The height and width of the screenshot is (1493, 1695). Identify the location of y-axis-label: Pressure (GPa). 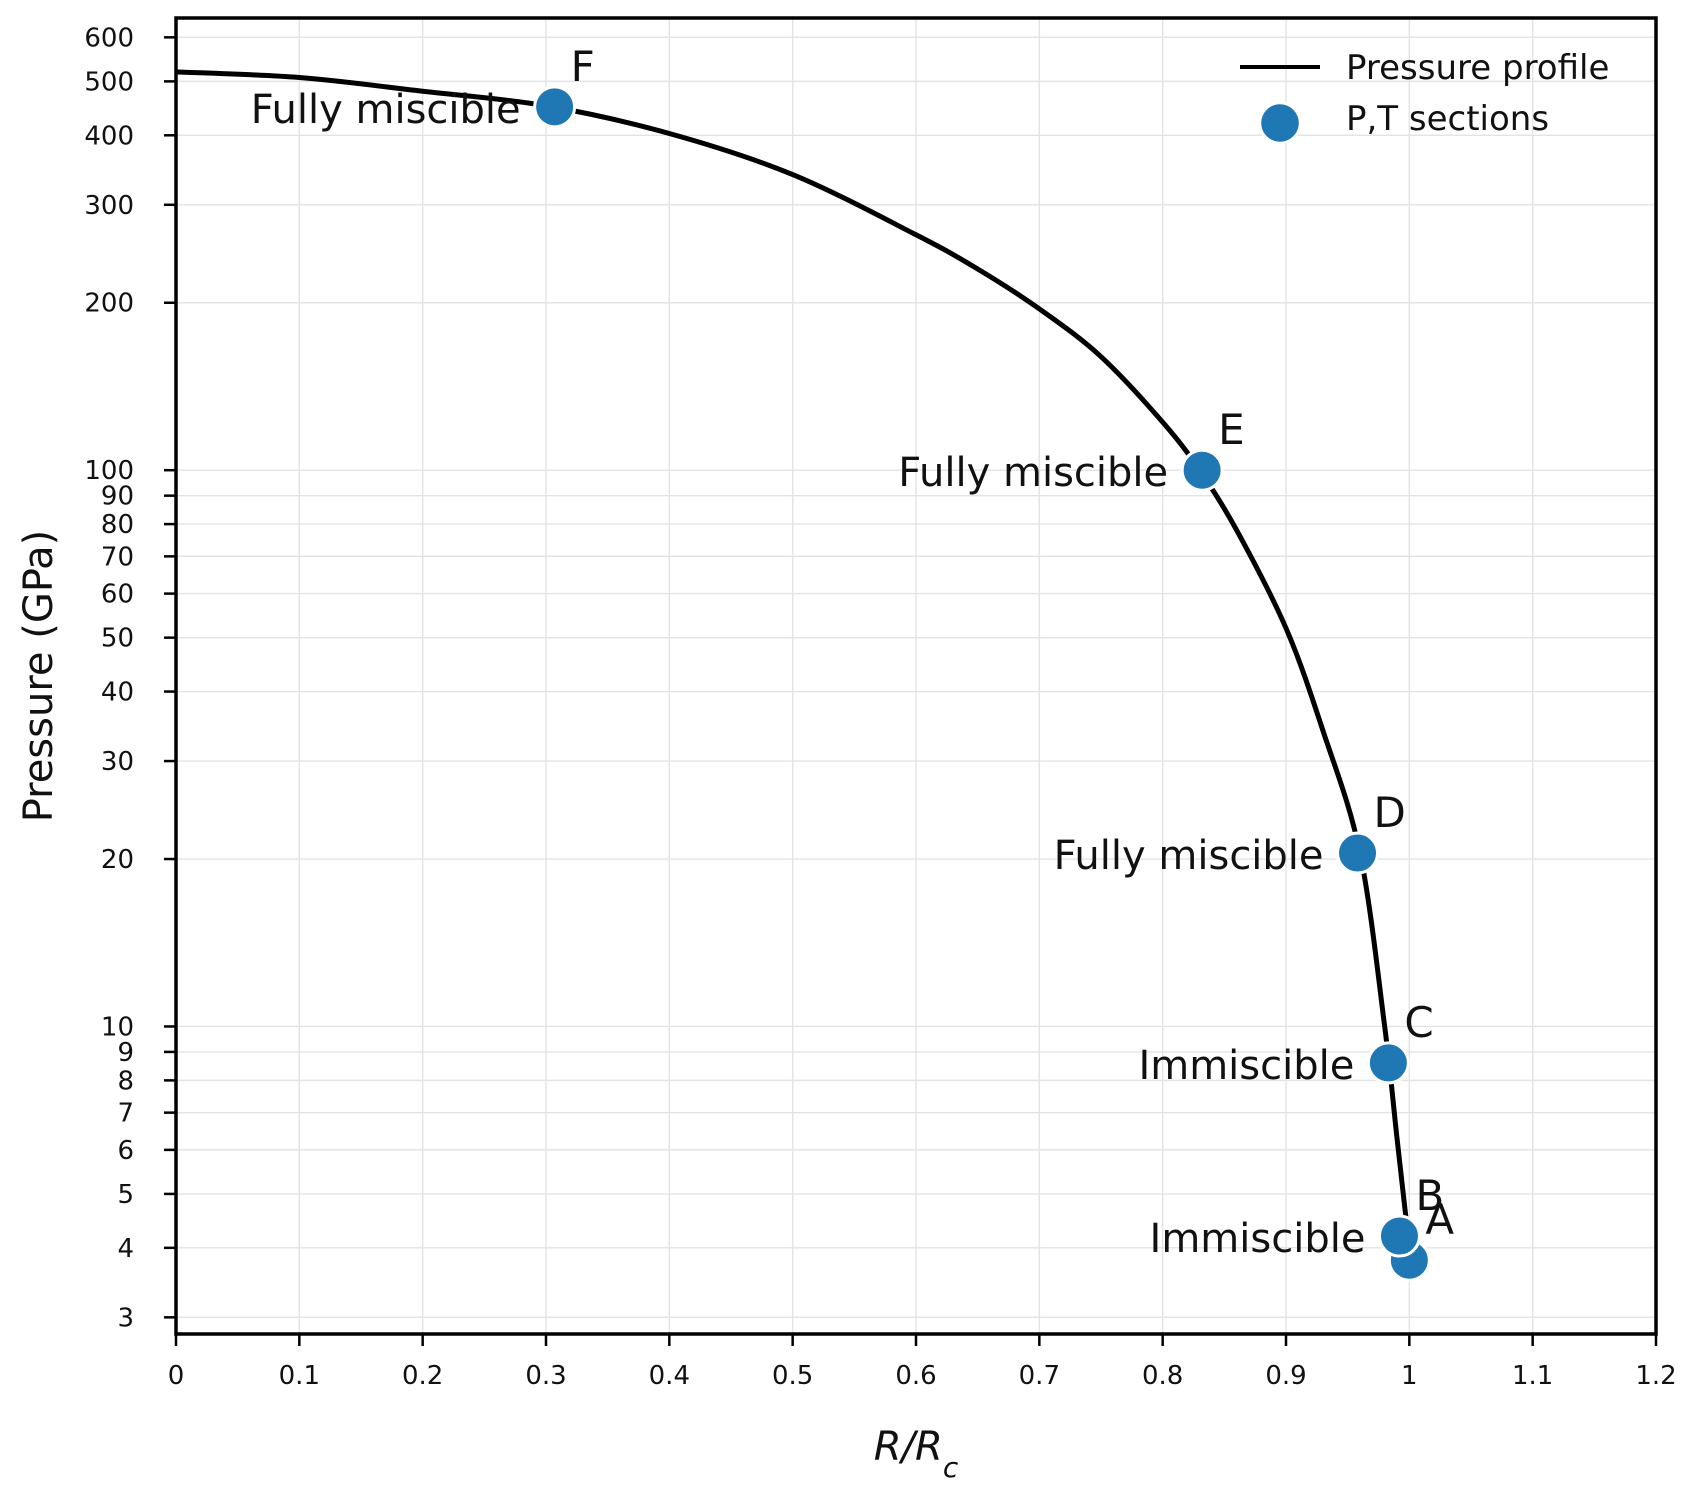
(39, 676).